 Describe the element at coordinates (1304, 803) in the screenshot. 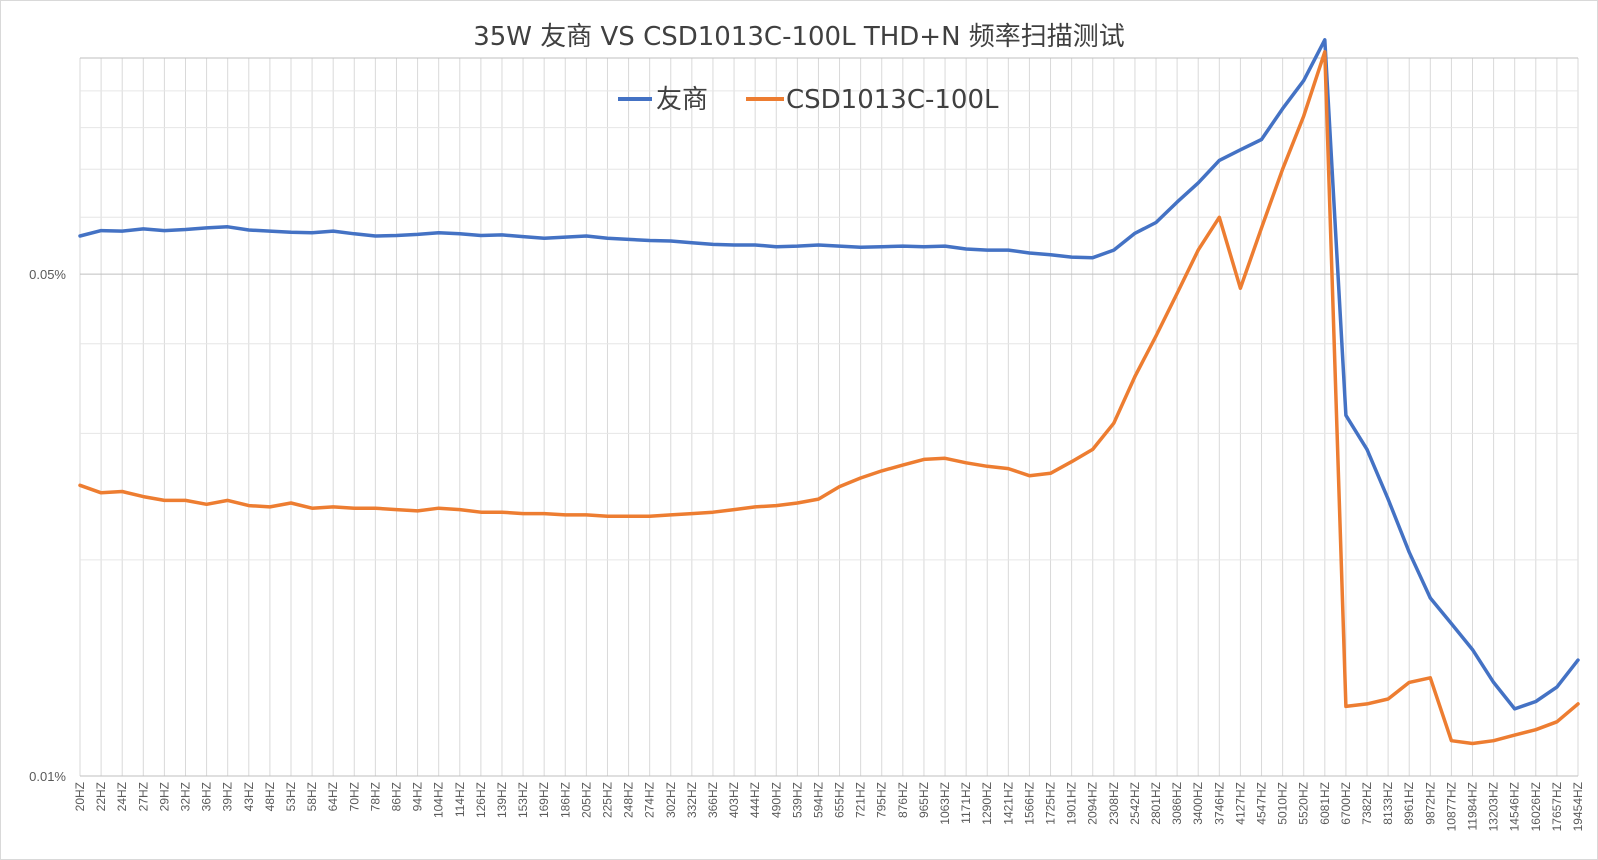

I see `x-tick-label: 5520HZ` at that location.